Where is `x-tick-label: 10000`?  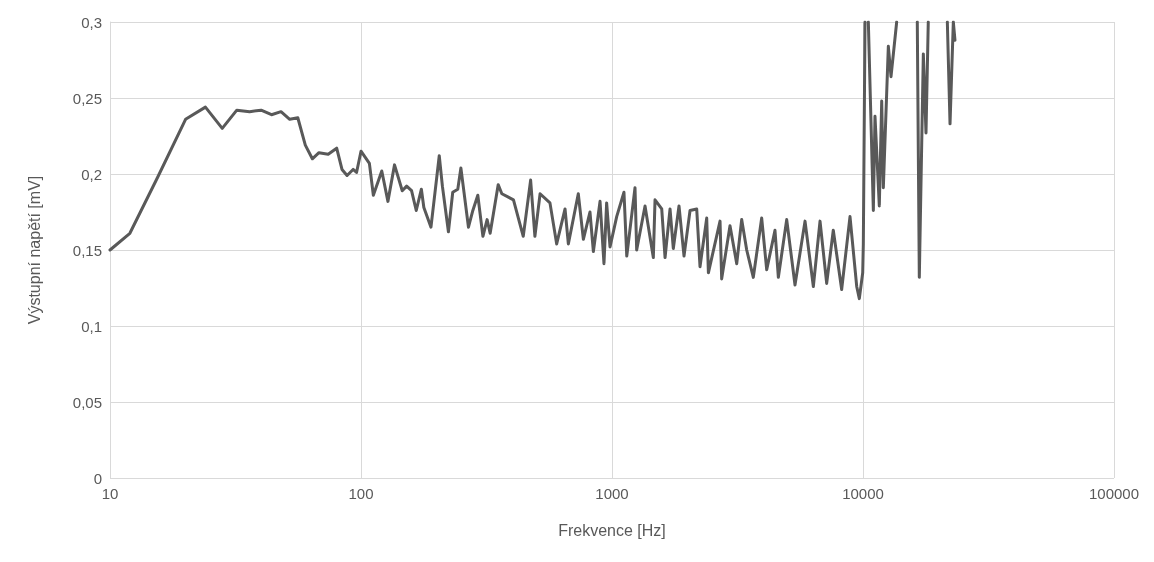
x-tick-label: 10000 is located at coordinates (863, 493).